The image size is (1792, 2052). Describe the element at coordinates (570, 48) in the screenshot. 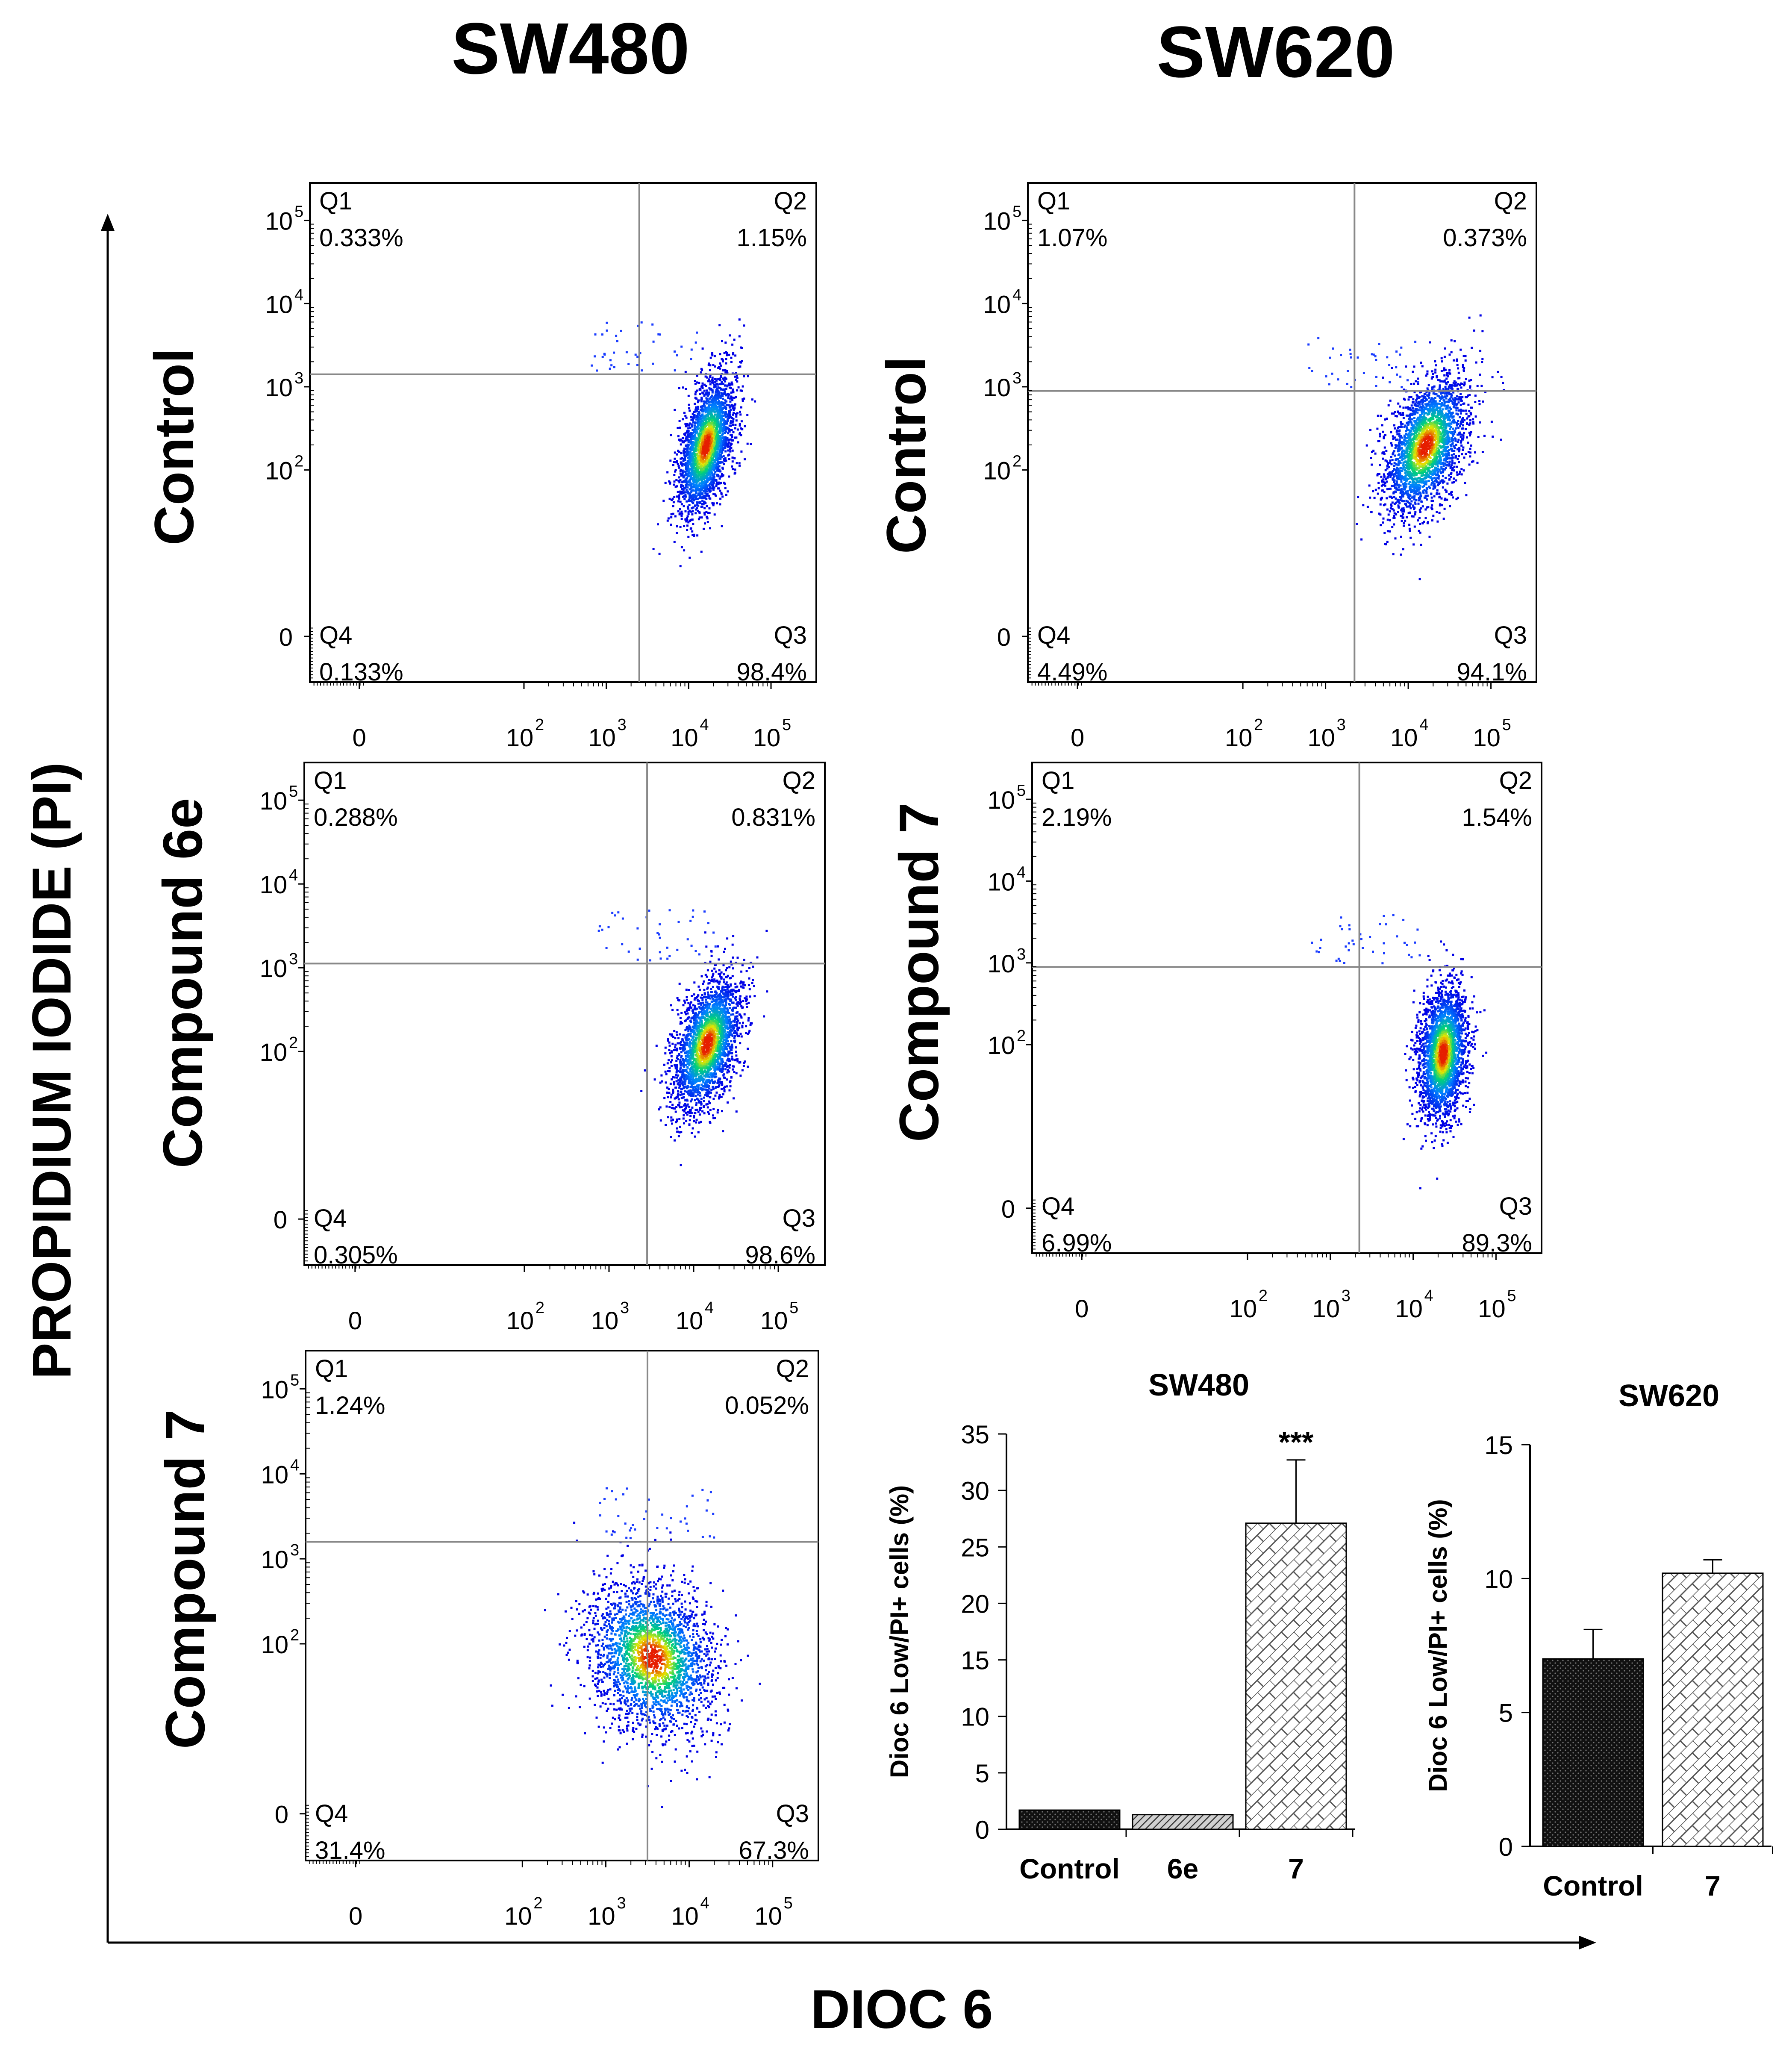

I see `column-title-sw480: SW480` at that location.